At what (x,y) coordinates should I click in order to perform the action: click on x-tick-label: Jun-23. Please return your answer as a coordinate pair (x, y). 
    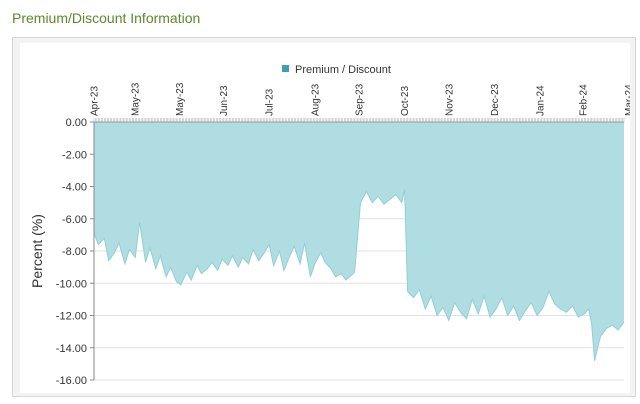
    Looking at the image, I should click on (224, 100).